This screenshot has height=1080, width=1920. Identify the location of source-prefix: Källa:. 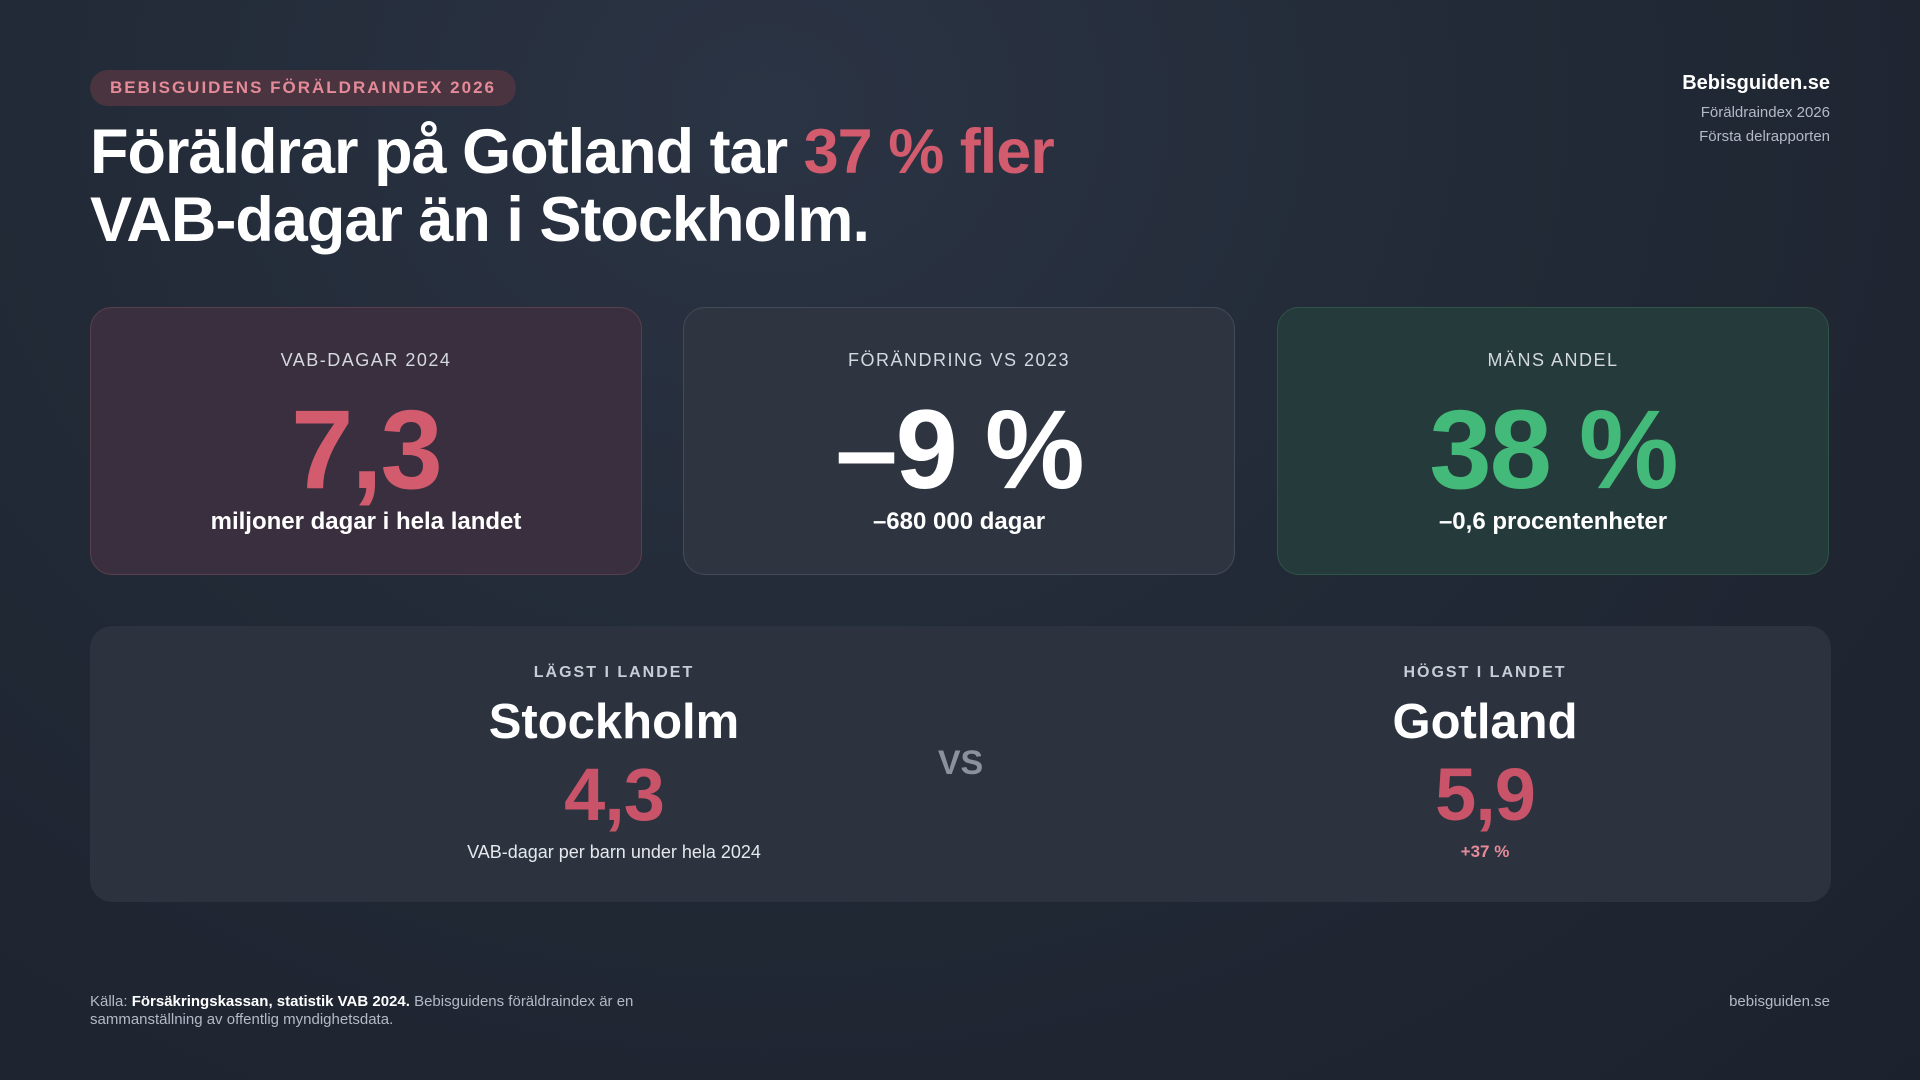
(111, 1001).